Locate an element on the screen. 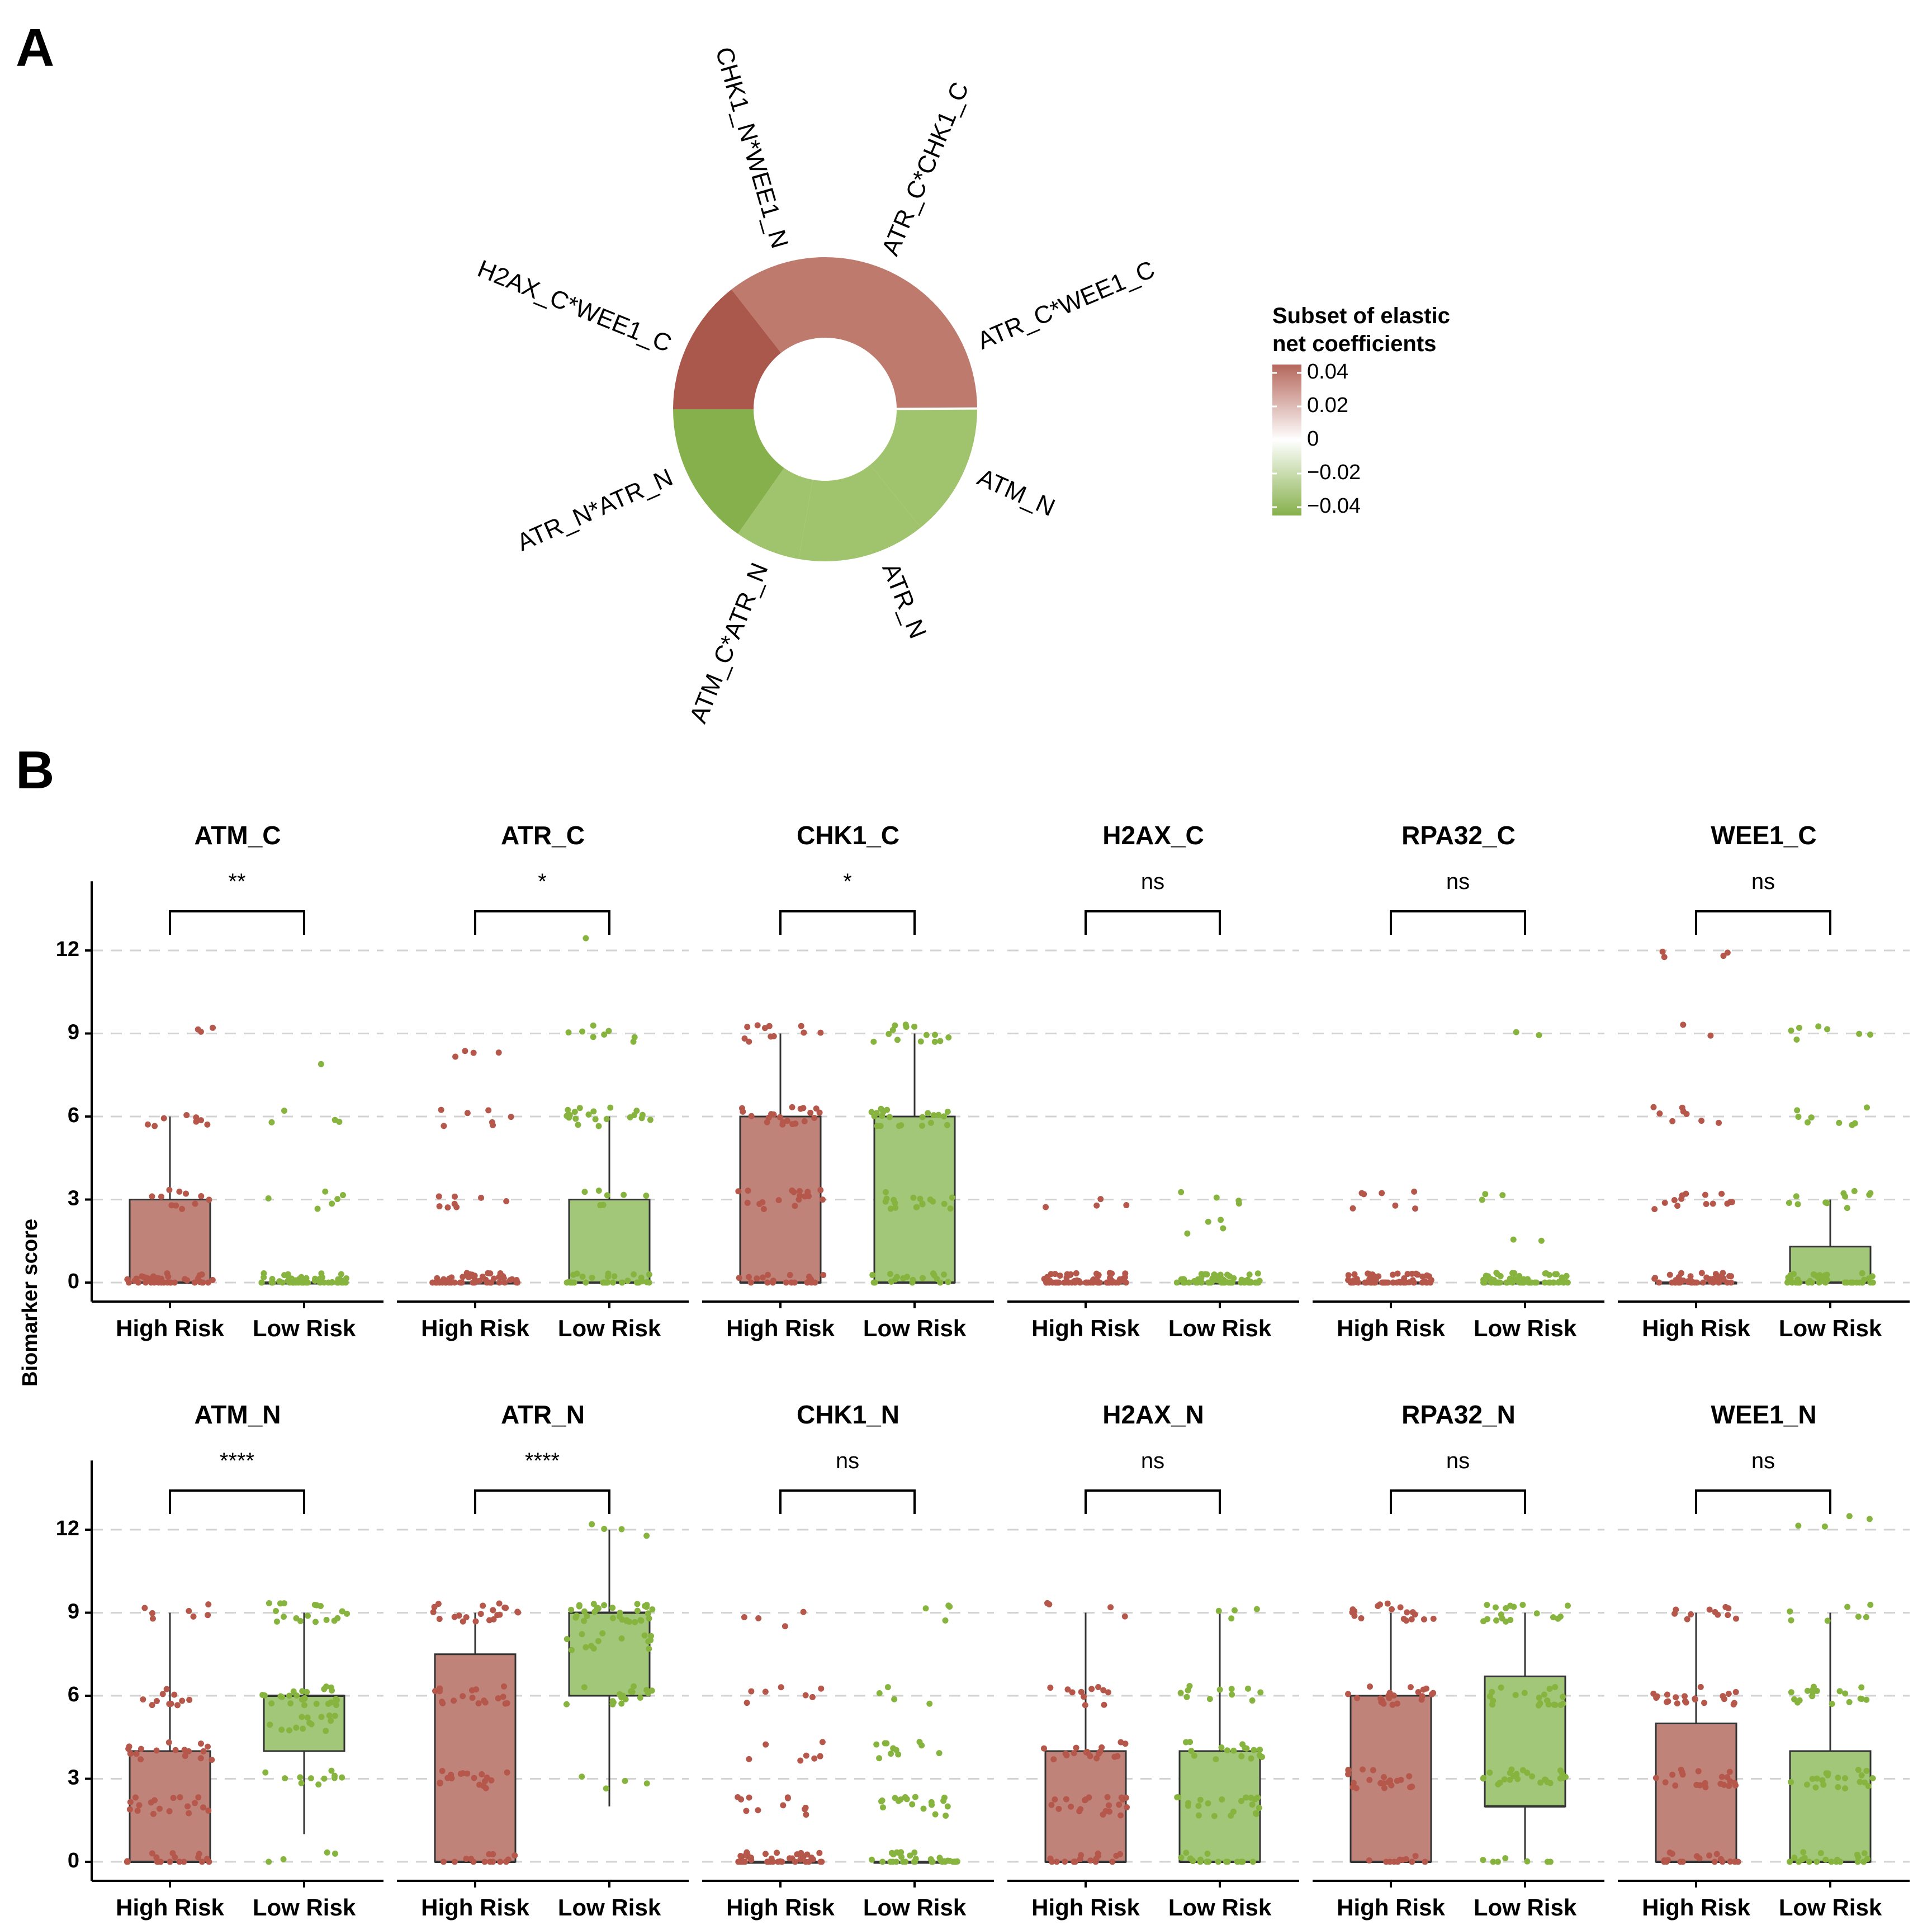  y-tick-label: 6 is located at coordinates (73, 1694).